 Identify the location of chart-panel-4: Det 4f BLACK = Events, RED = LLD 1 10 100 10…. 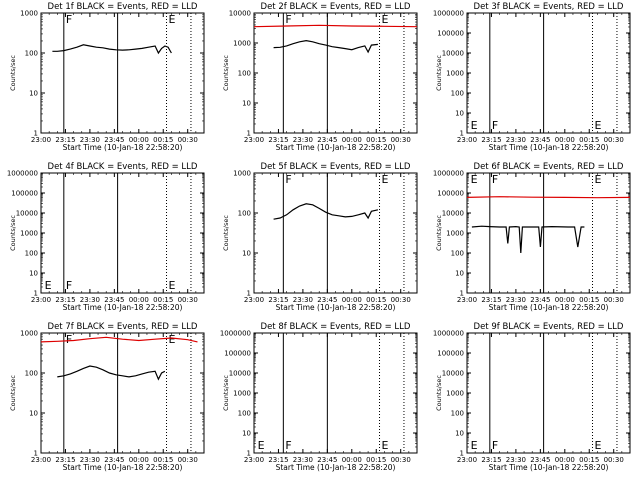
(106, 237).